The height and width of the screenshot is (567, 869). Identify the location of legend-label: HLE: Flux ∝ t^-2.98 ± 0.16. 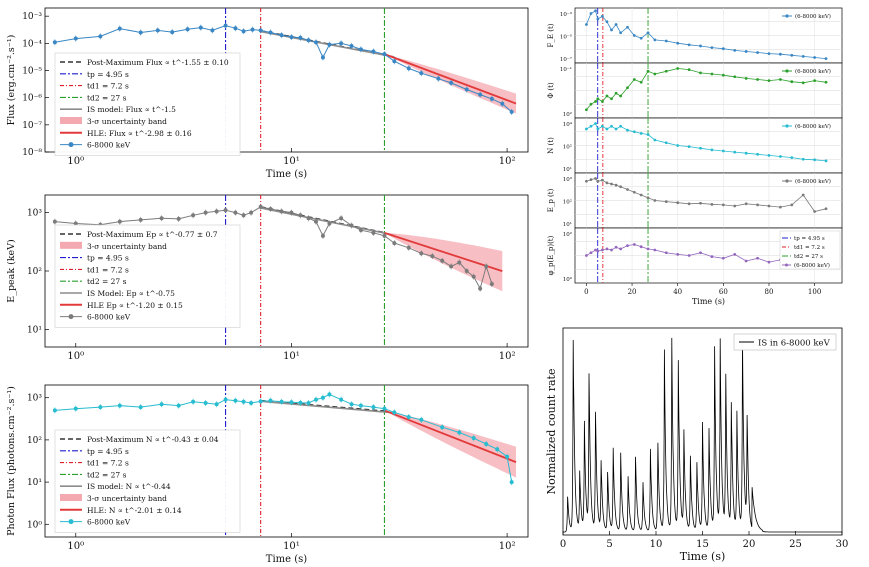
(139, 133).